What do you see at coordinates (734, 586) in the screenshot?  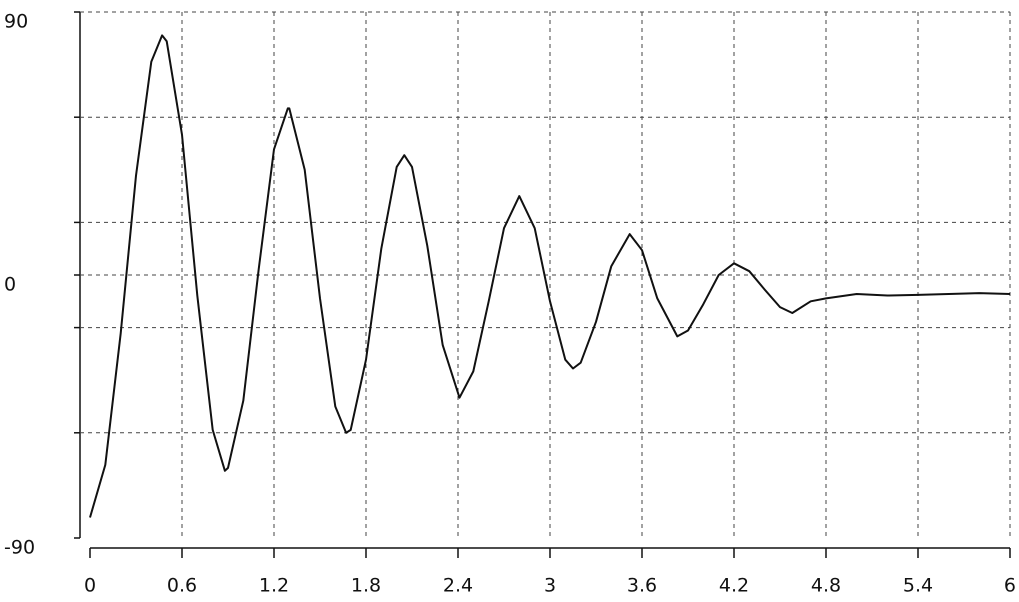 I see `x-tick-label: 4.2` at bounding box center [734, 586].